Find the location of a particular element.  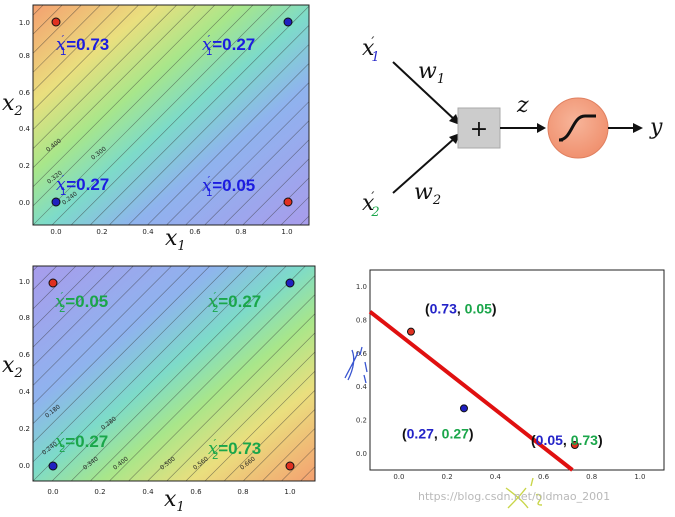

sum-node is located at coordinates (479, 128).